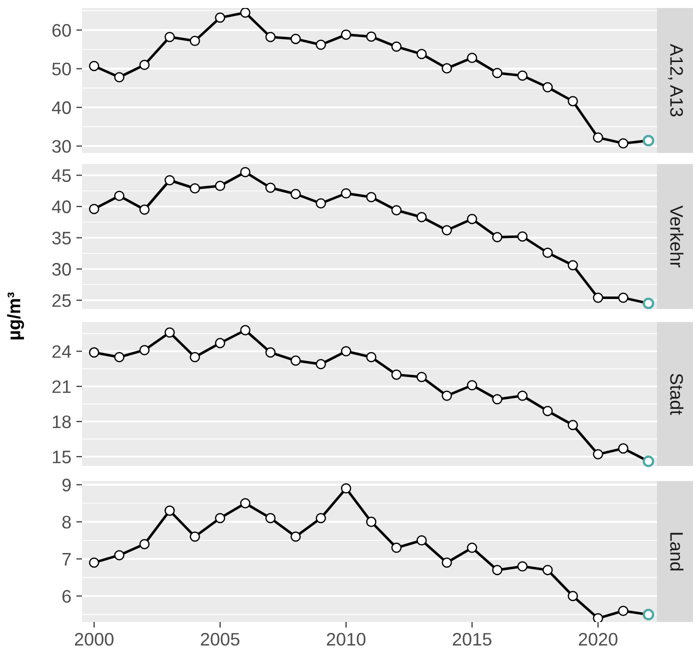 The height and width of the screenshot is (662, 695). What do you see at coordinates (66, 522) in the screenshot?
I see `y-tick-label: 8` at bounding box center [66, 522].